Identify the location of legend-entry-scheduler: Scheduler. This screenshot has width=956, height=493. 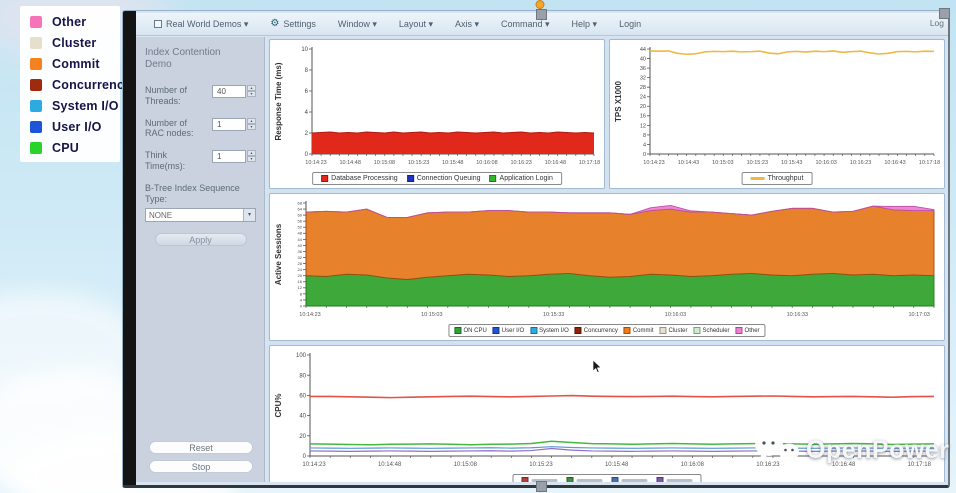
(711, 330).